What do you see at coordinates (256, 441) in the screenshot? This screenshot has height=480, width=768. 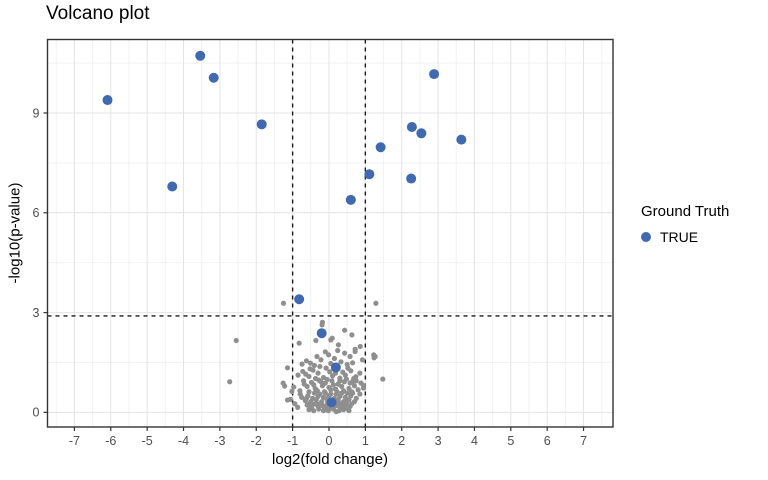 I see `x-tick-label: -2` at bounding box center [256, 441].